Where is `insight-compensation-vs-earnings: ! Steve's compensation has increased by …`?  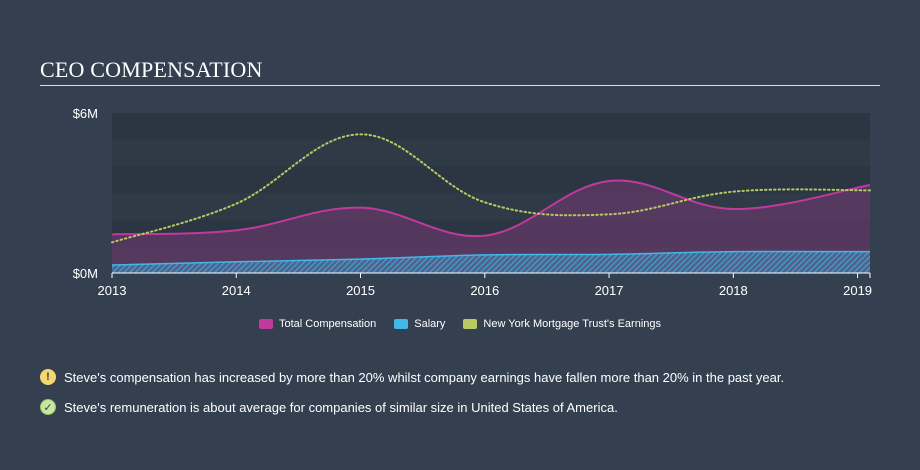
insight-compensation-vs-earnings: ! Steve's compensation has increased by … is located at coordinates (412, 377).